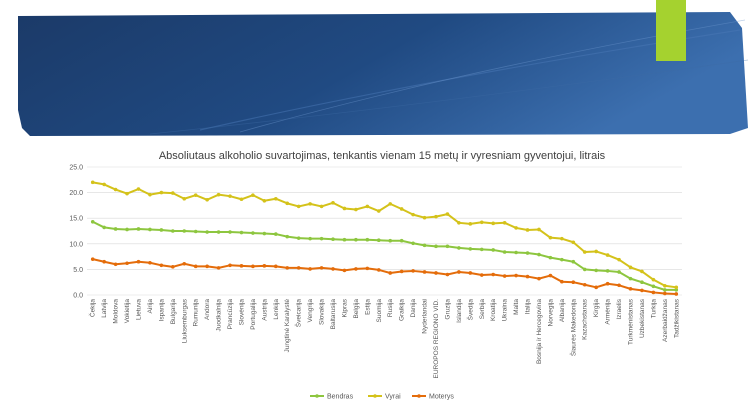  What do you see at coordinates (419, 396) in the screenshot?
I see `legend-marker` at bounding box center [419, 396].